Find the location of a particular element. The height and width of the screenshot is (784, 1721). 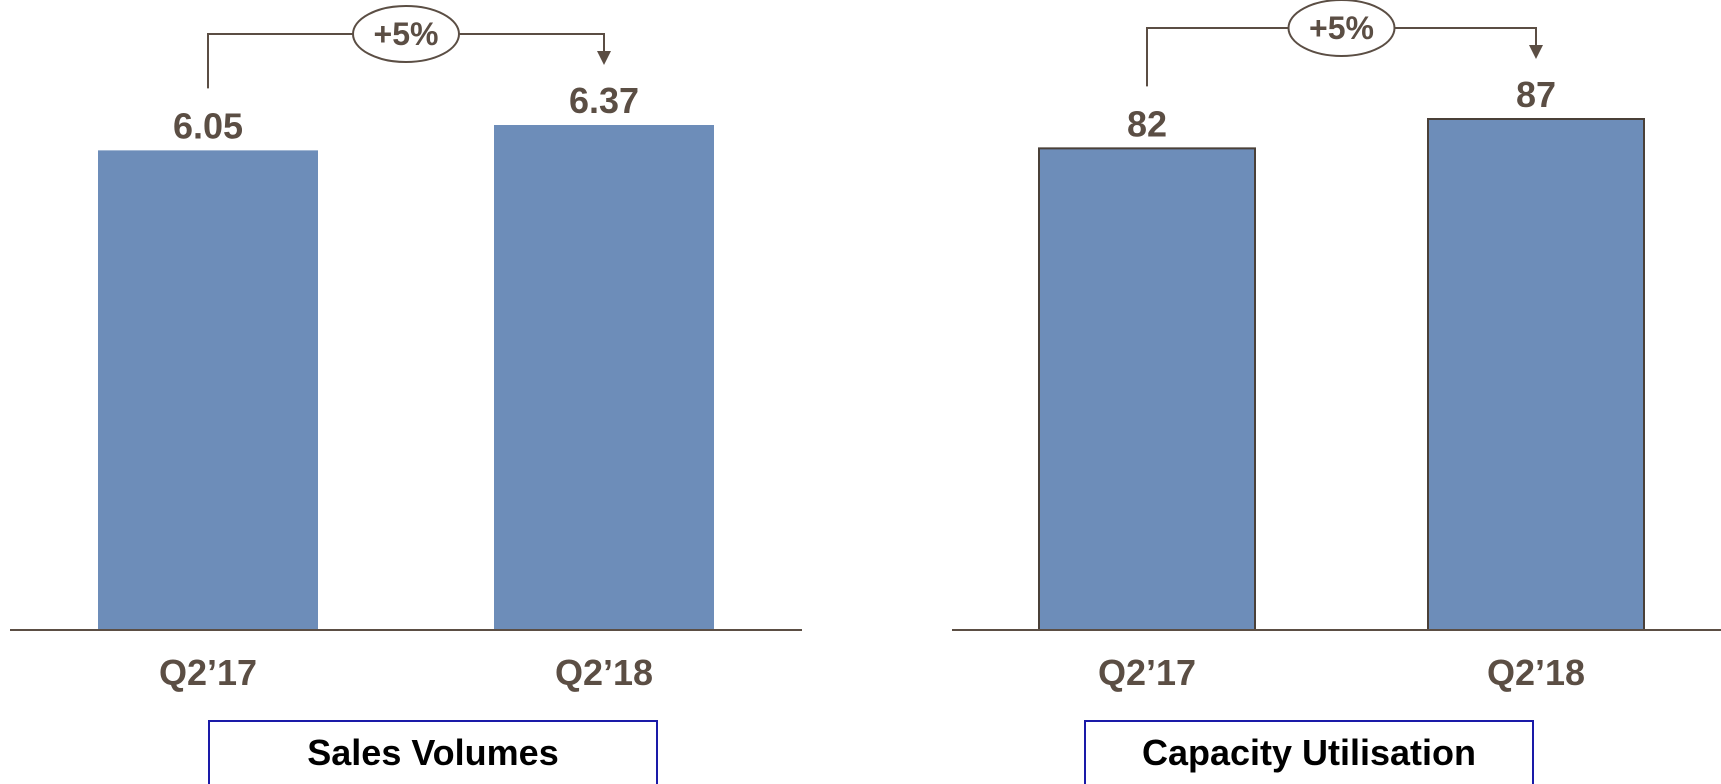

data-label: 87 is located at coordinates (1536, 94).